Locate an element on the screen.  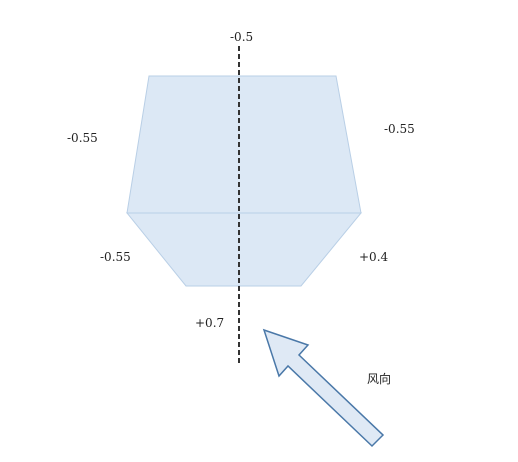
building-upper-section is located at coordinates (244, 144).